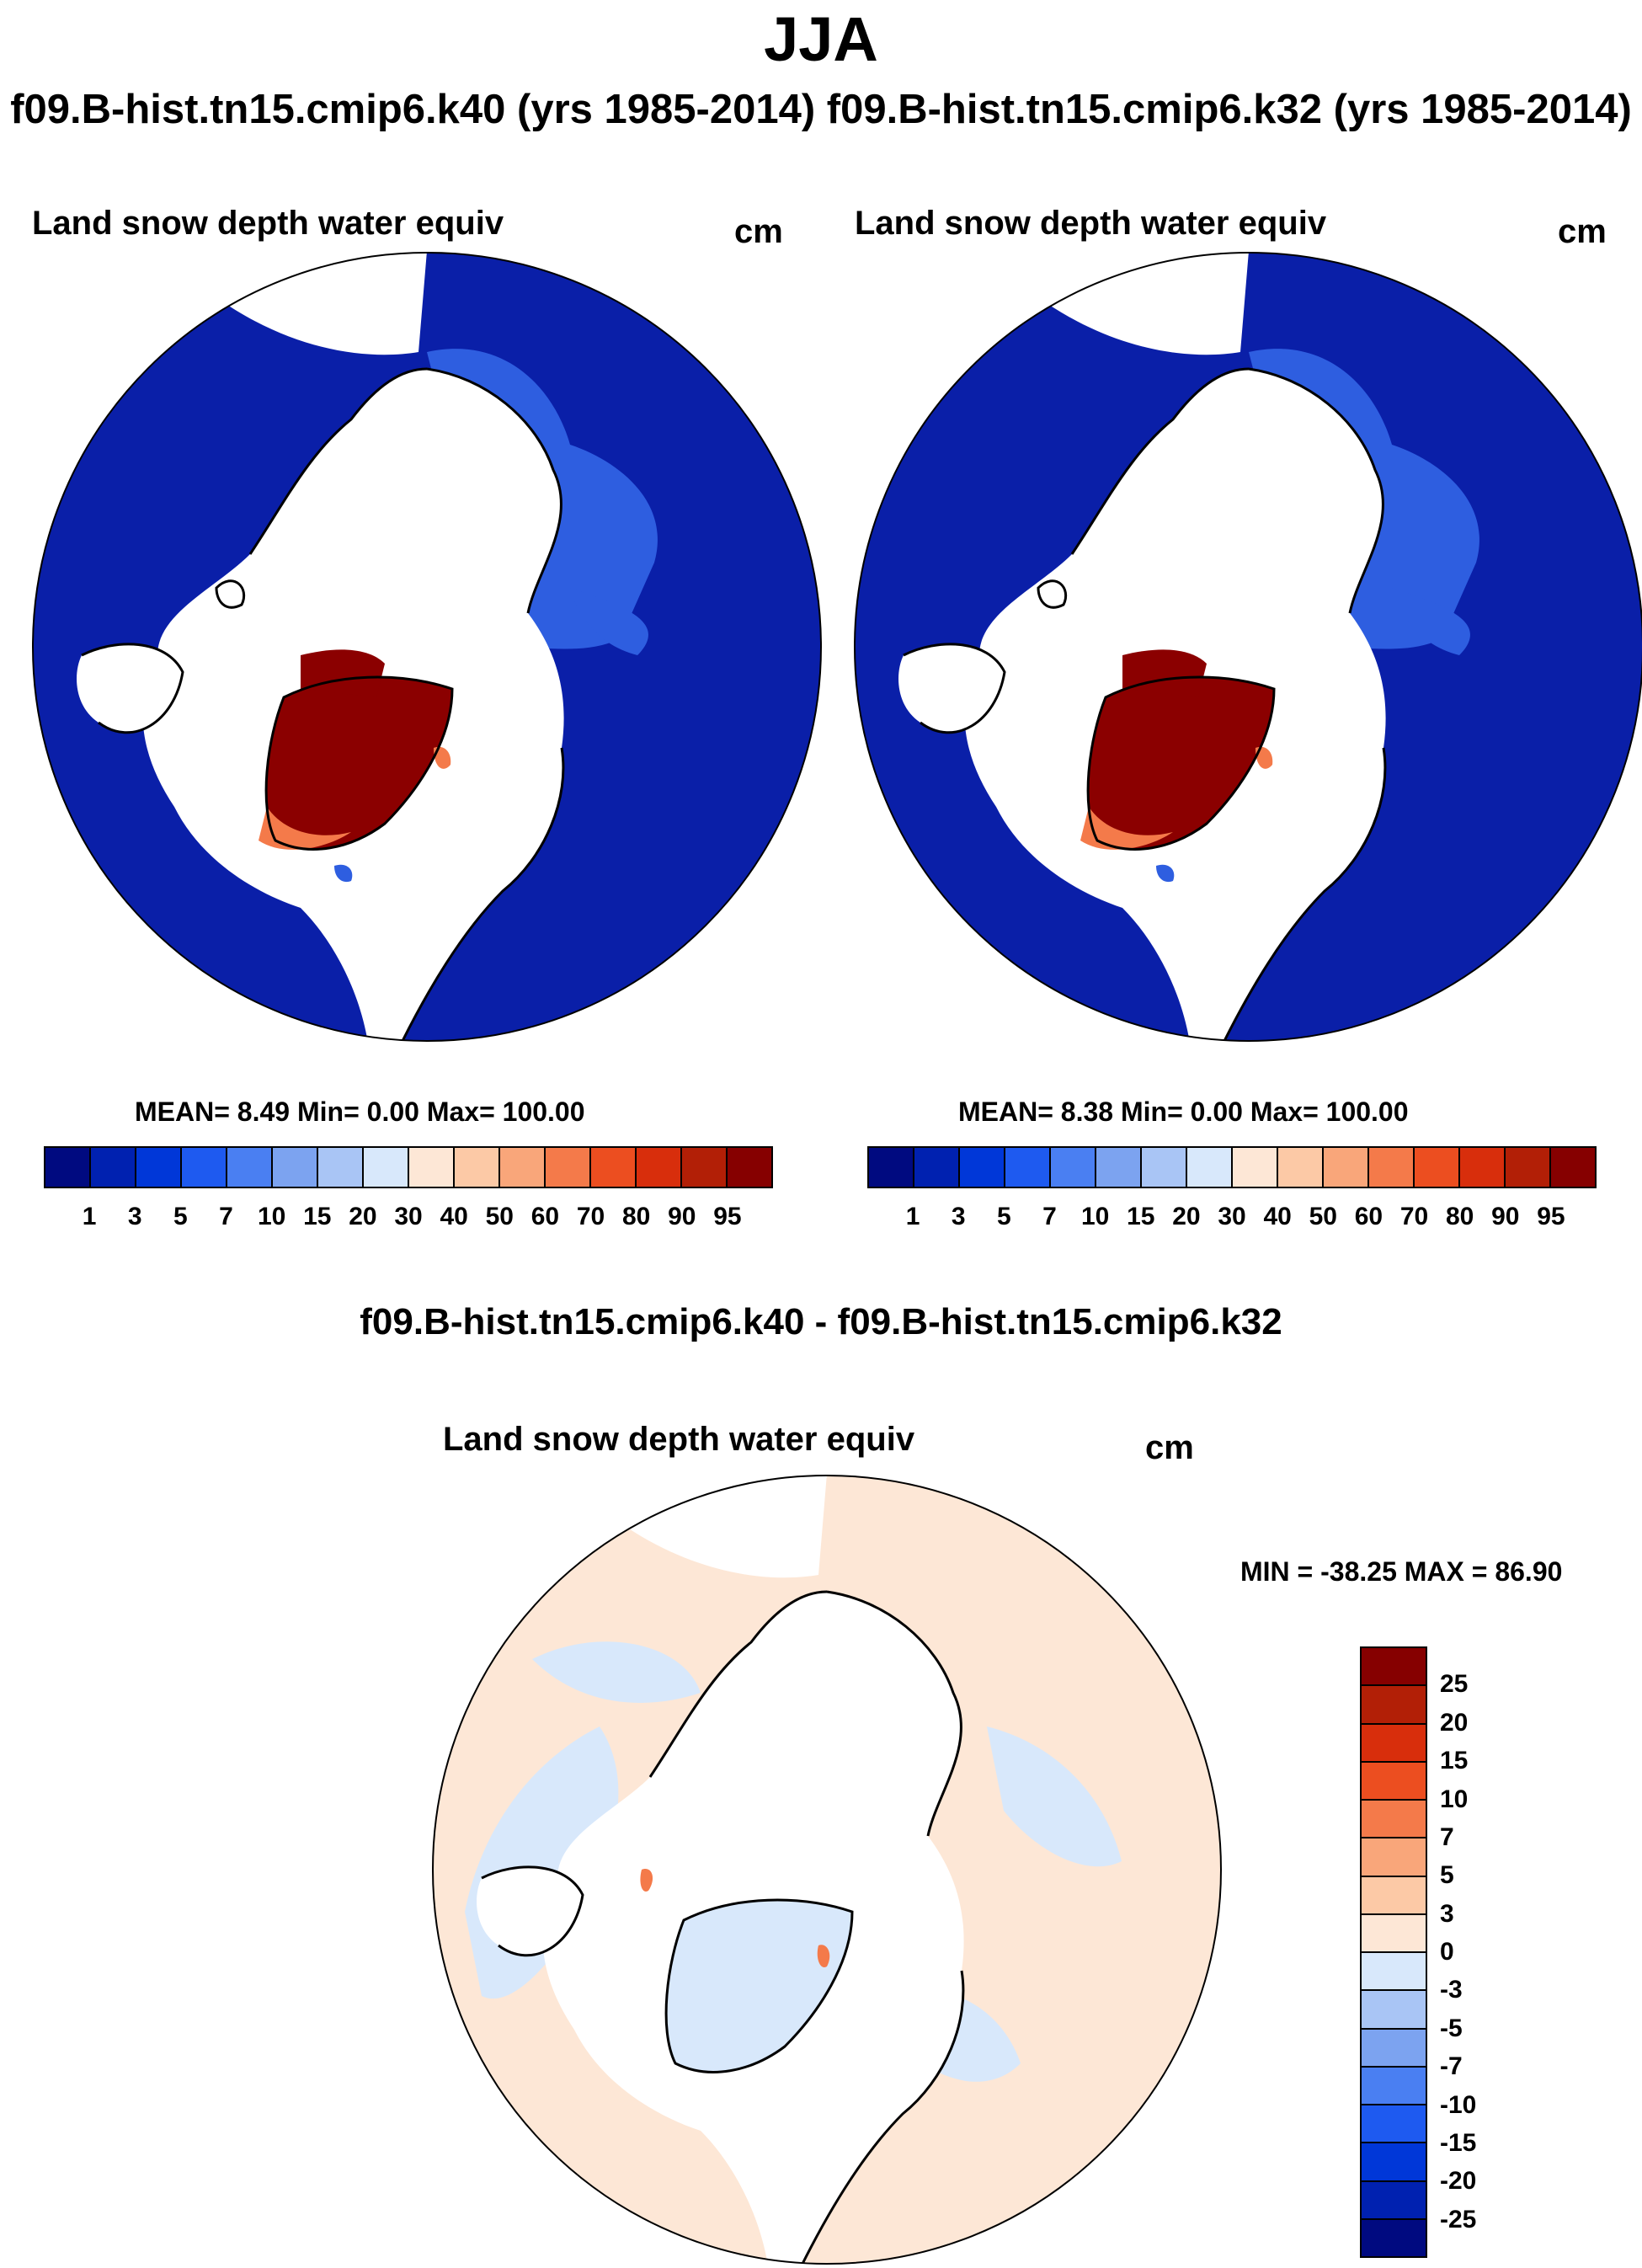  I want to click on panel1-title: Land snow depth water equiv, so click(268, 223).